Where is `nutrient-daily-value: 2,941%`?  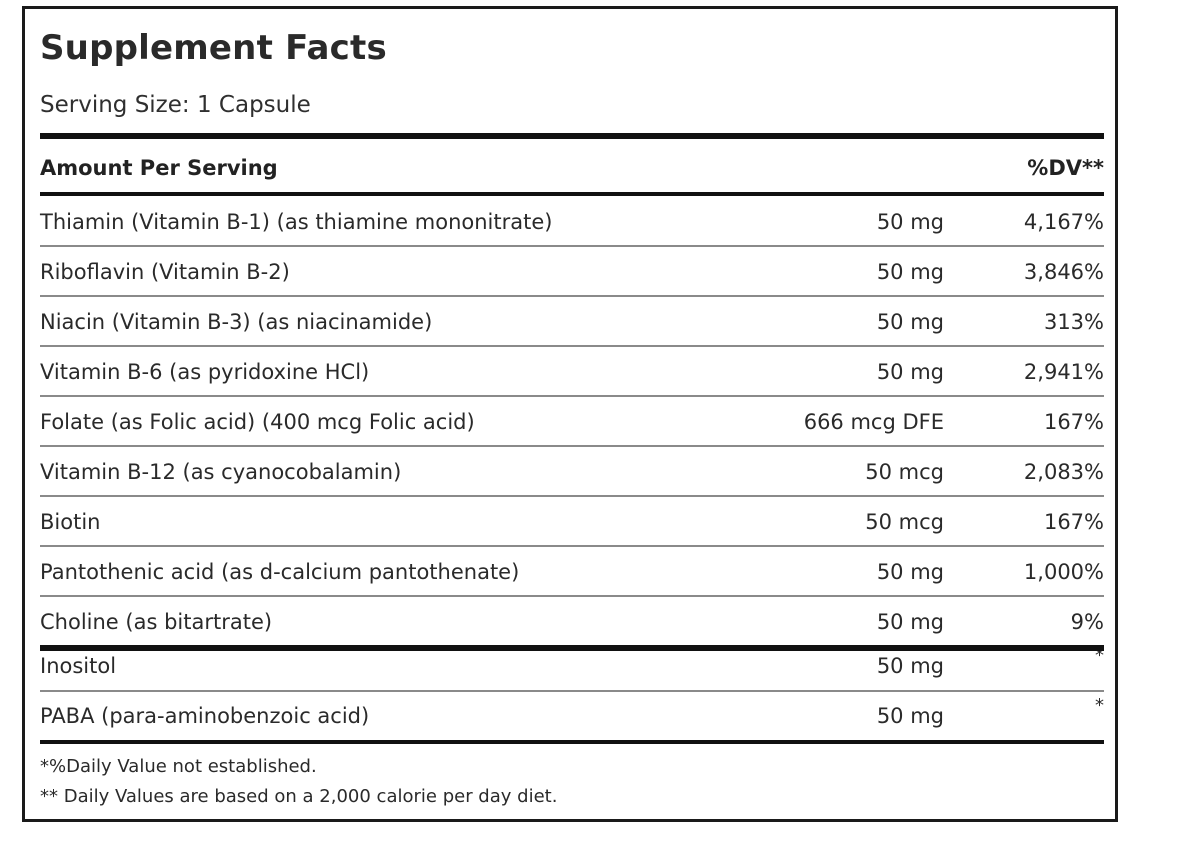 nutrient-daily-value: 2,941% is located at coordinates (1063, 372).